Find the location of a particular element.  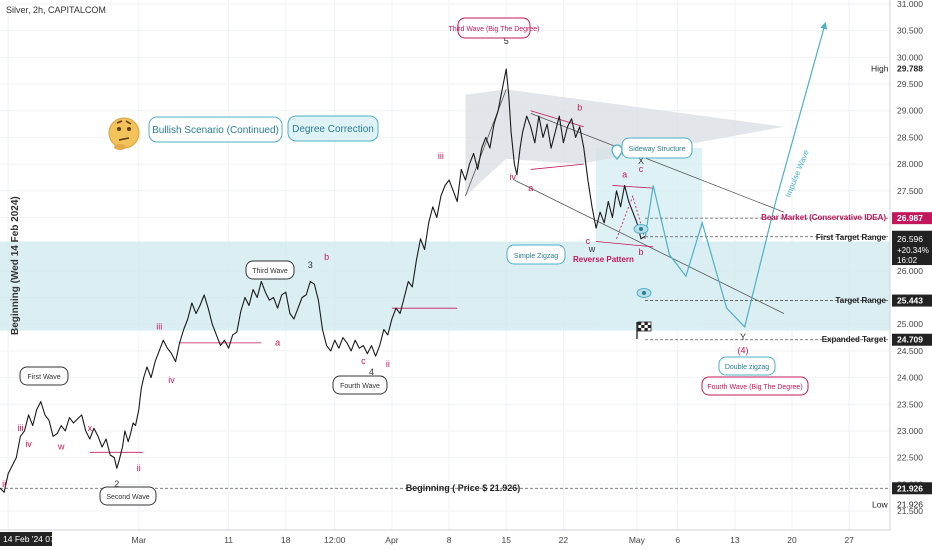

bear-market-tag: 26.987 is located at coordinates (910, 218).